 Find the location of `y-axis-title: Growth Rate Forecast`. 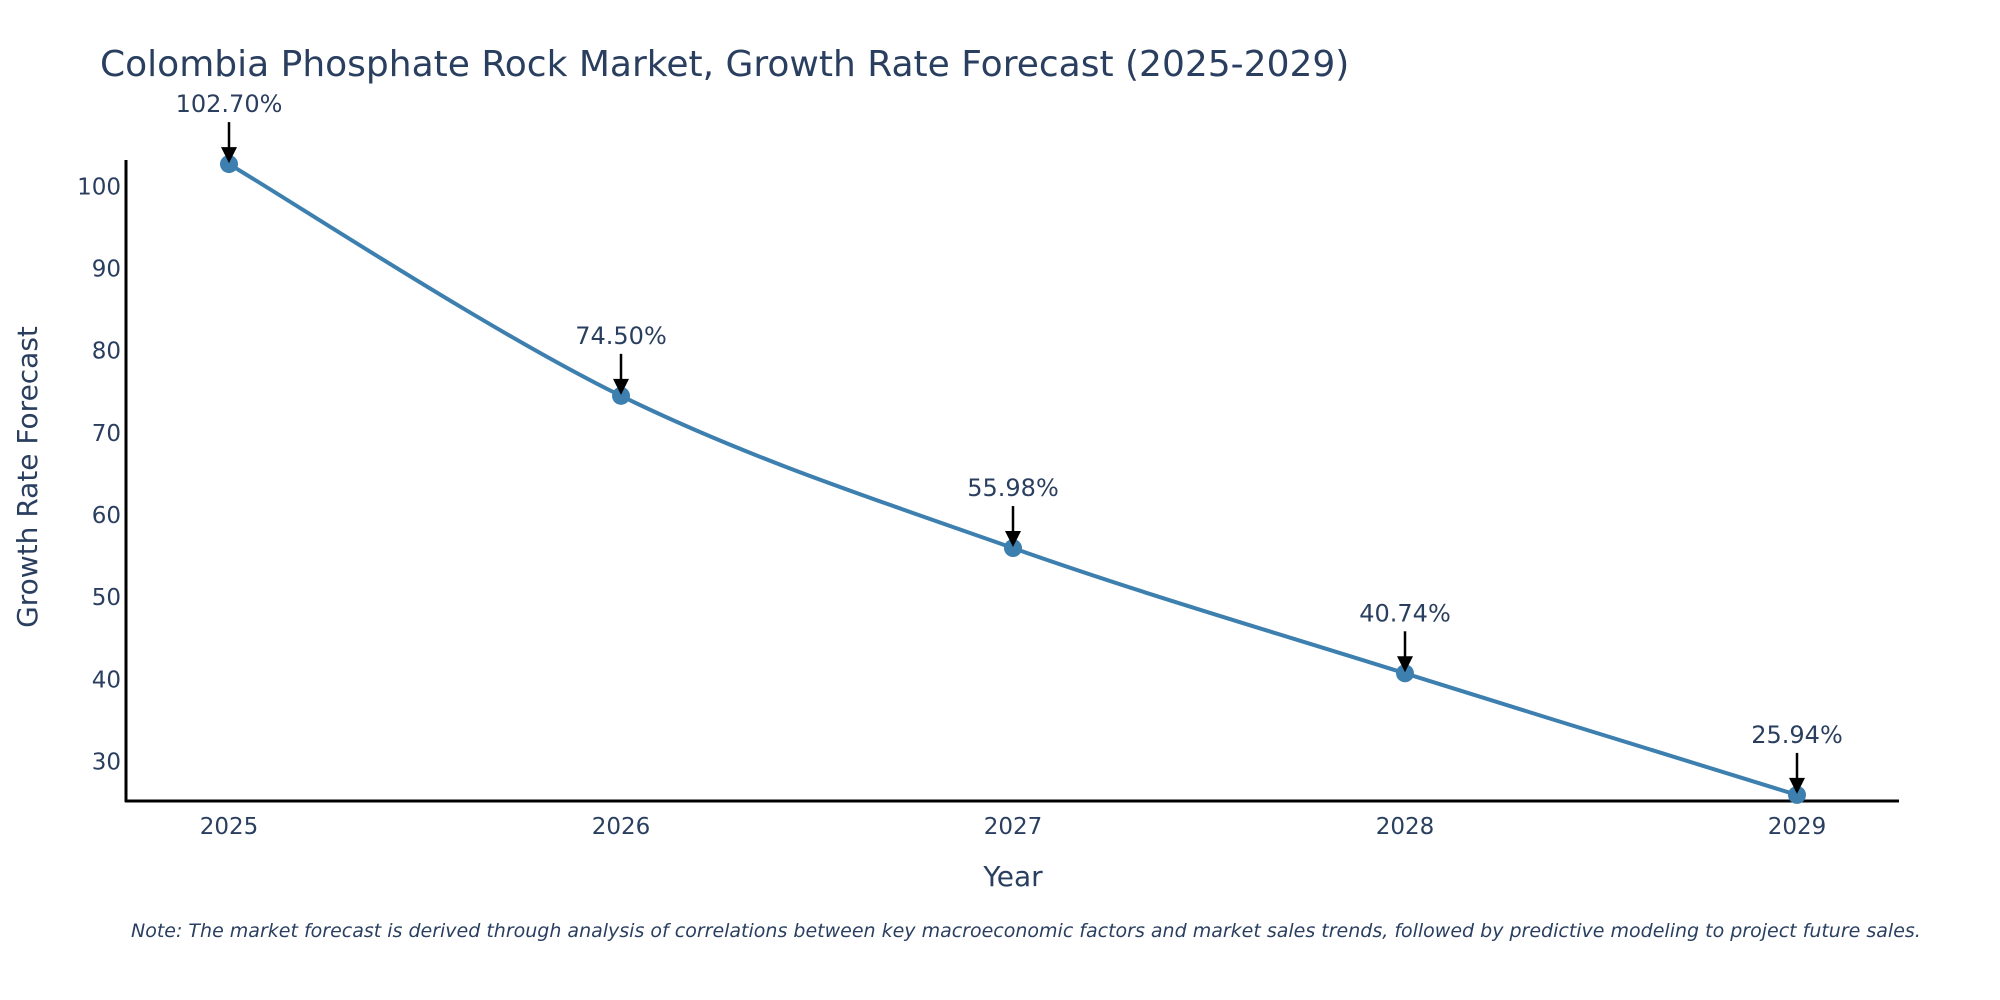

y-axis-title: Growth Rate Forecast is located at coordinates (27, 477).